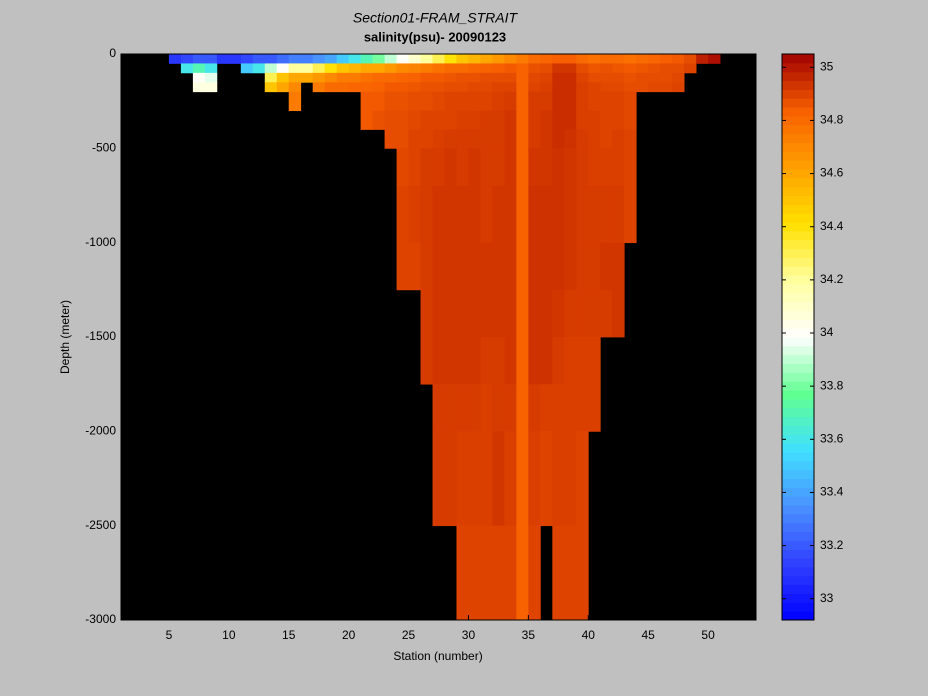 The image size is (928, 696). I want to click on colorbar-tick-label: 33, so click(827, 598).